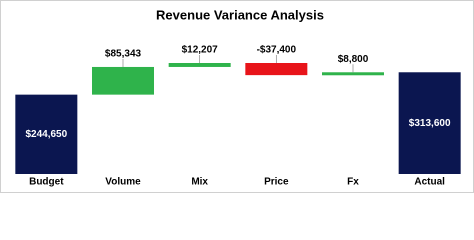 This screenshot has width=474, height=240. Describe the element at coordinates (240, 14) in the screenshot. I see `chart-title: Revenue Variance Analysis` at that location.